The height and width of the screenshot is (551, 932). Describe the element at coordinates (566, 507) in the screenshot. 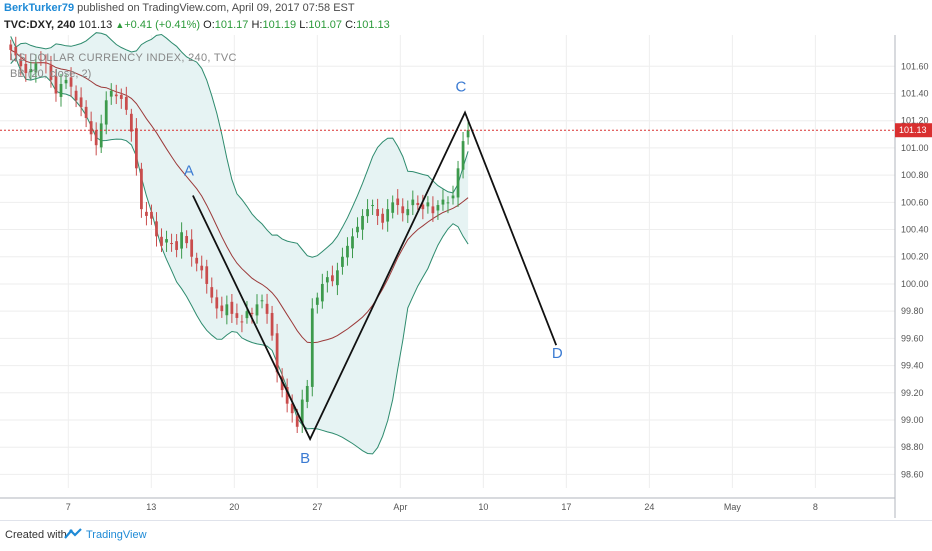

I see `x-tick-label: 17` at that location.